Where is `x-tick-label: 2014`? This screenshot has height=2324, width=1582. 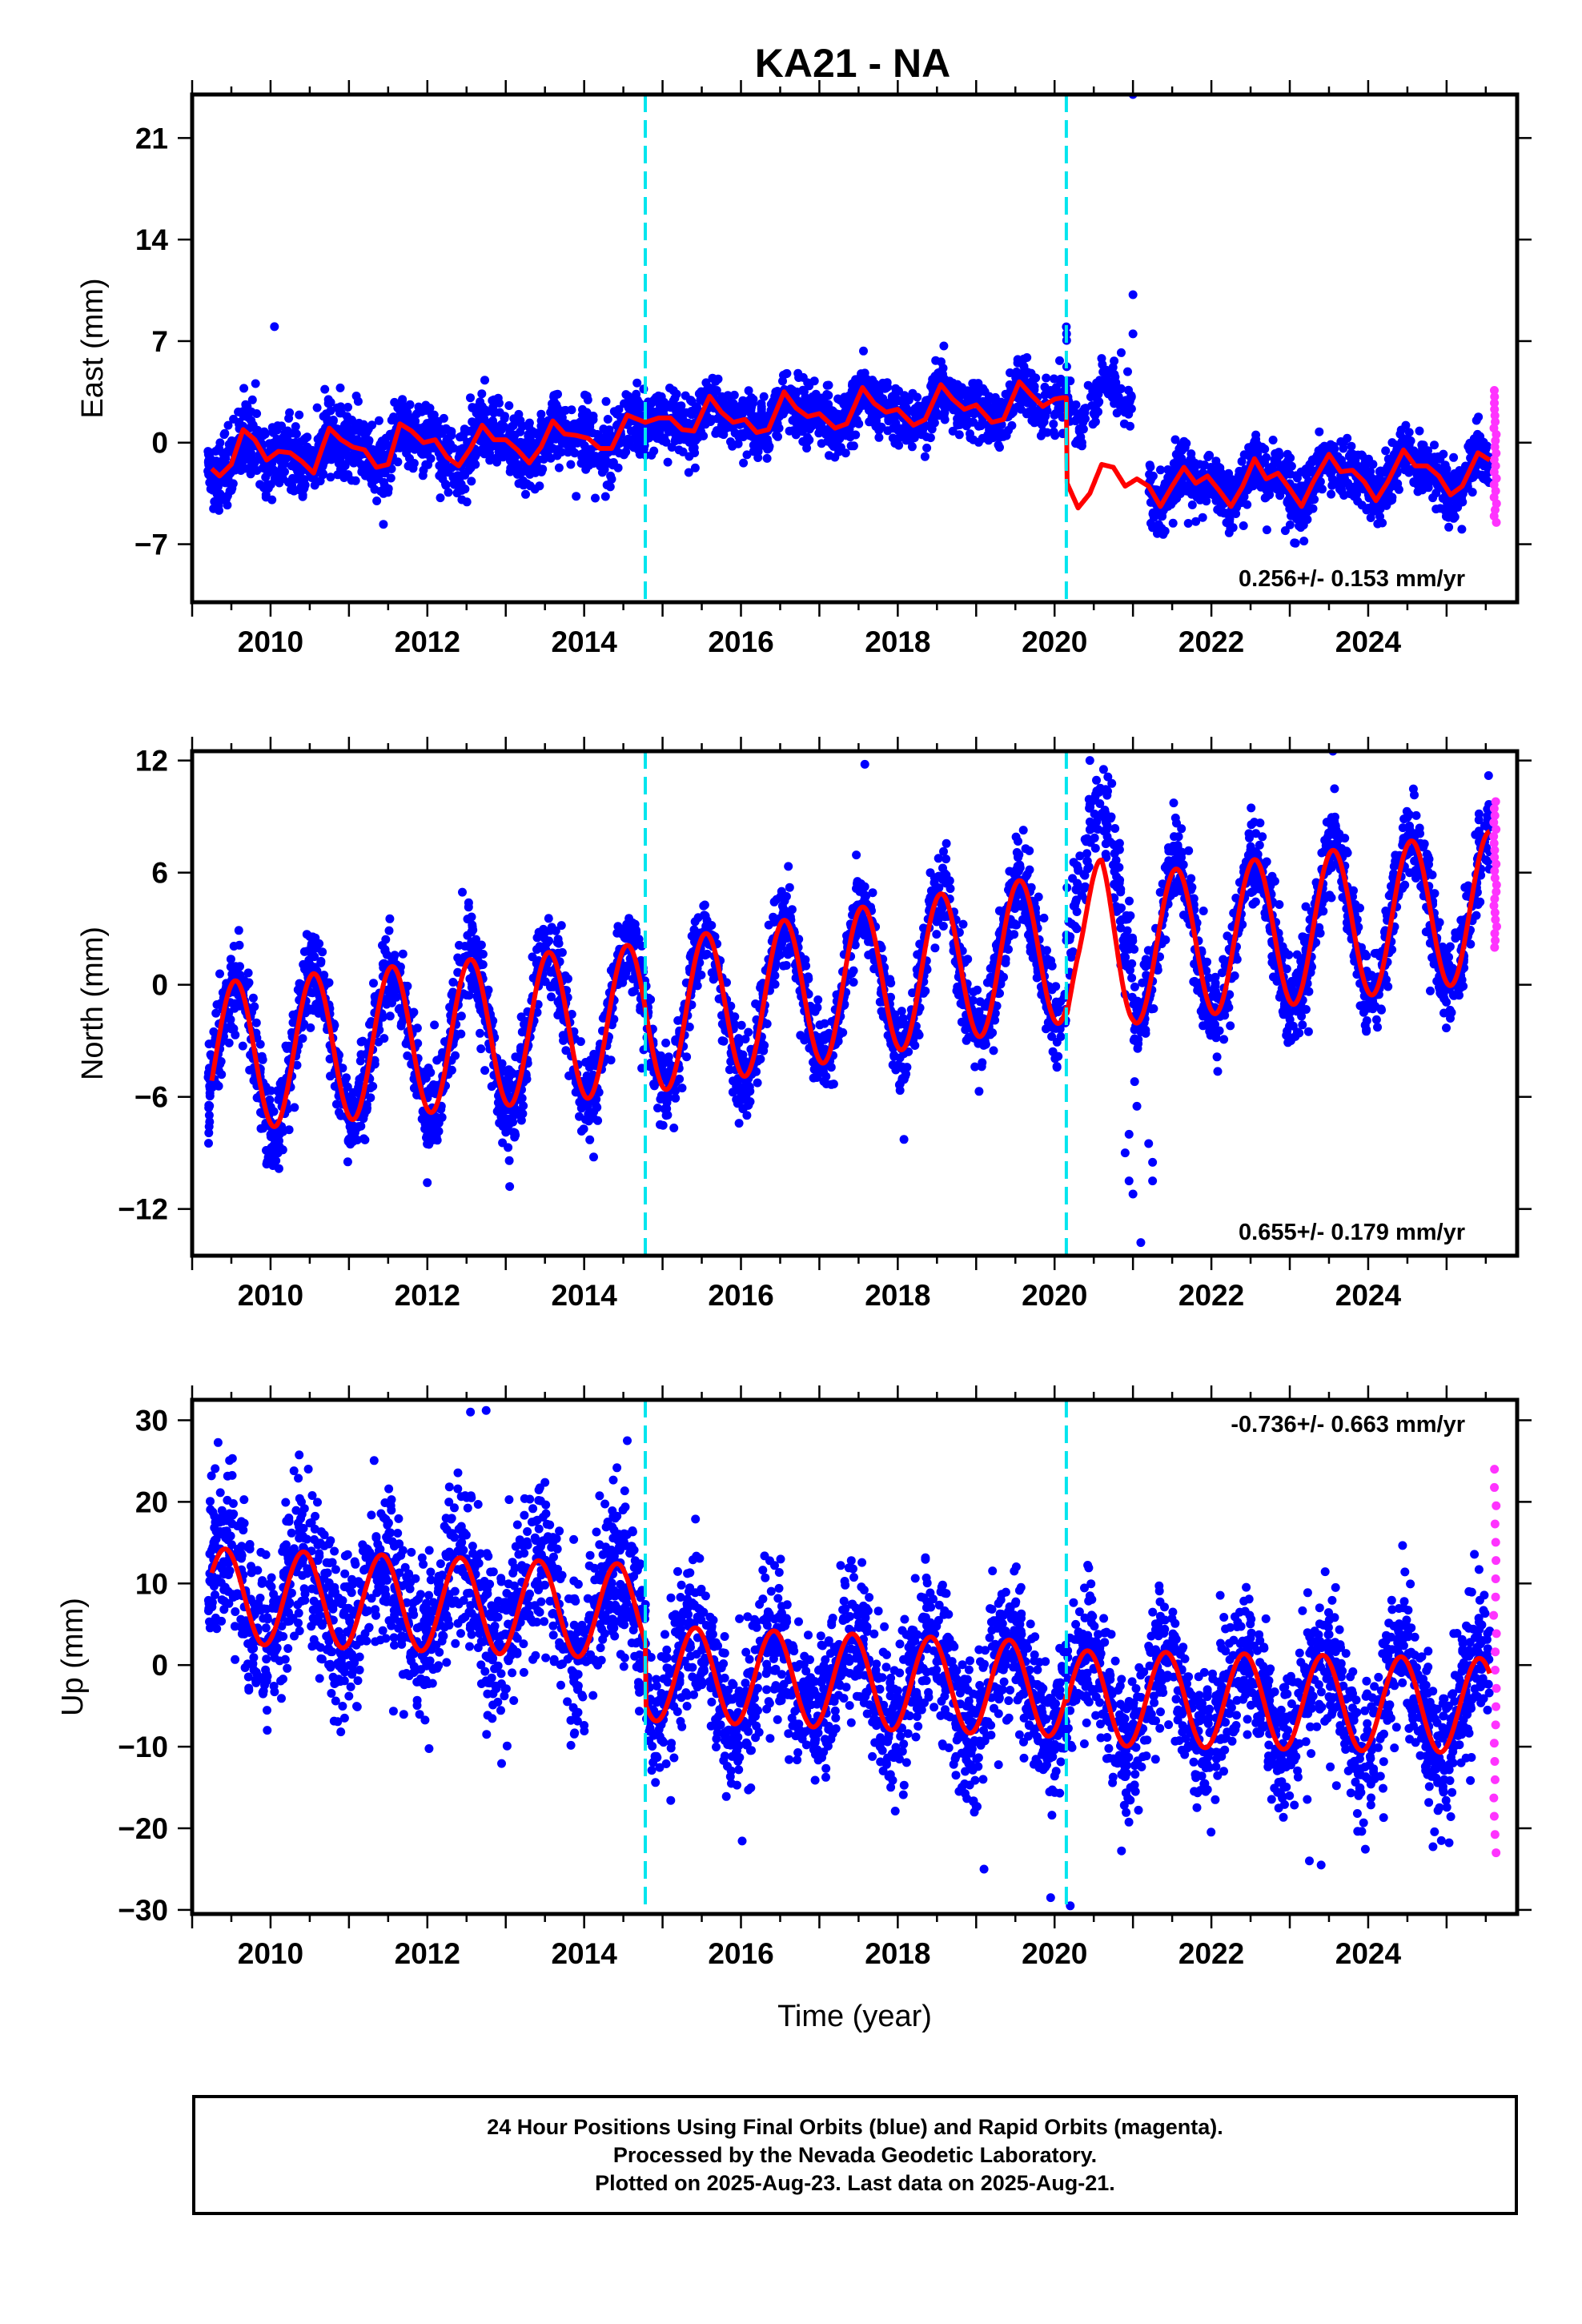 x-tick-label: 2014 is located at coordinates (584, 641).